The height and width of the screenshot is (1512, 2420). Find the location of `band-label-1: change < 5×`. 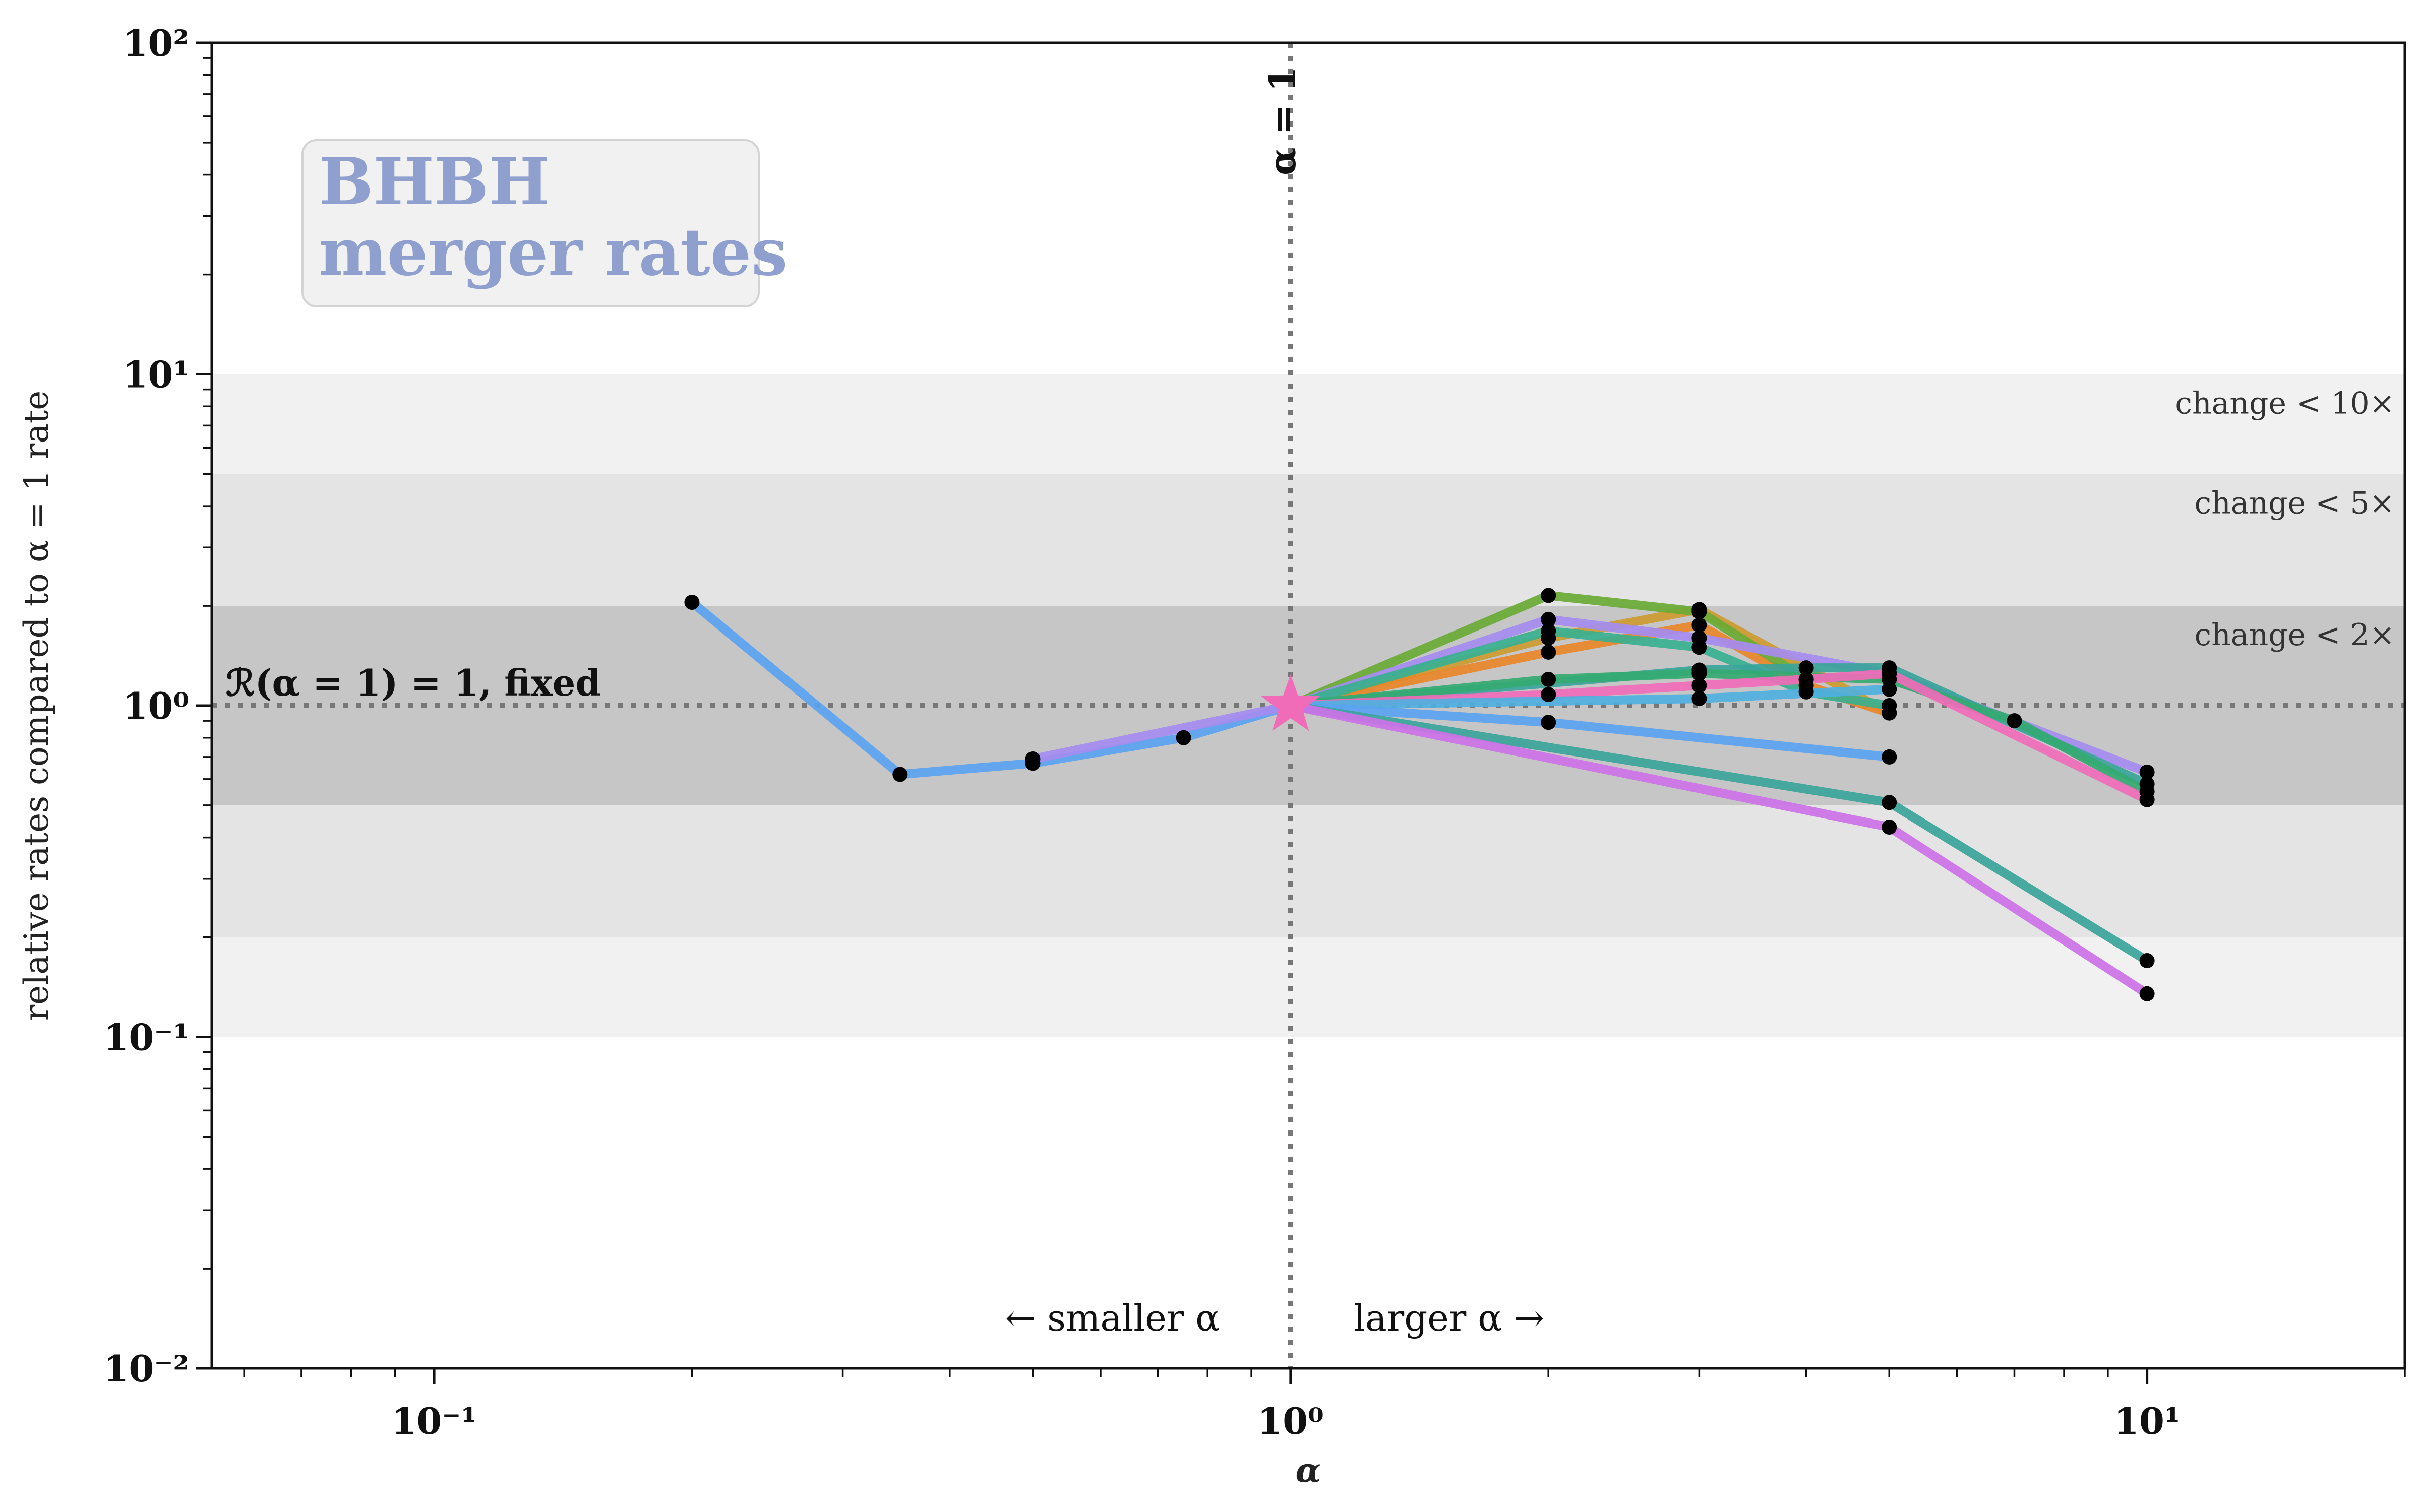

band-label-1: change < 5× is located at coordinates (2295, 503).